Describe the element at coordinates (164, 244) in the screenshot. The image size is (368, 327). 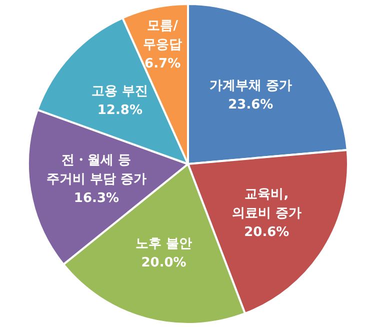
I see `slice-label: 노후 불안` at that location.